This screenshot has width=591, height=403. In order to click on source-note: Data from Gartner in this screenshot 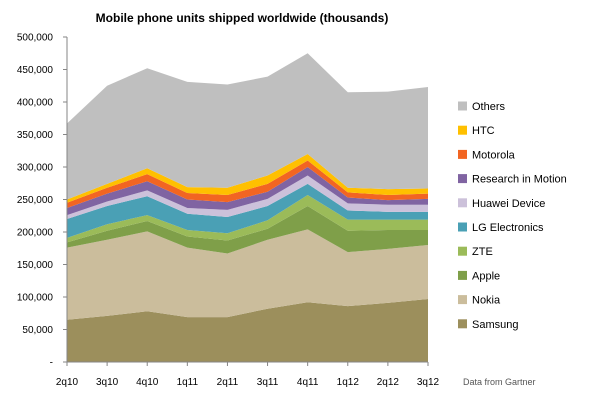, I will do `click(499, 382)`.